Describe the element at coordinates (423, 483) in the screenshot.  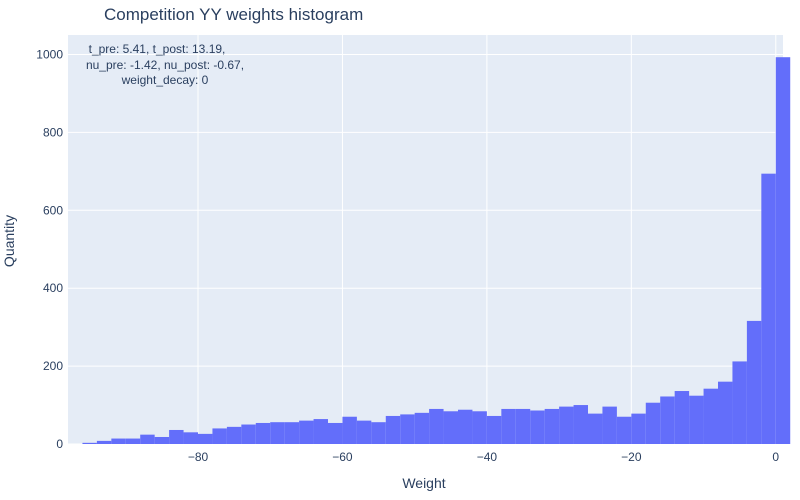
I see `x-axis-title: Weight` at that location.